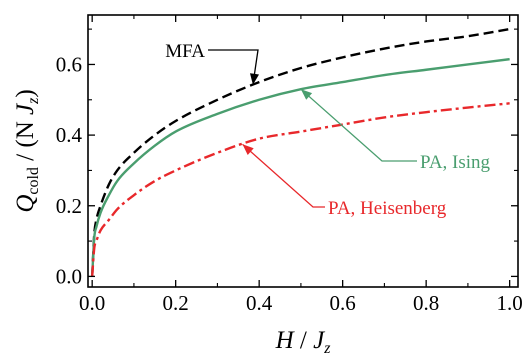 The width and height of the screenshot is (527, 358). Describe the element at coordinates (69, 276) in the screenshot. I see `y-tick-label: 0.0` at that location.